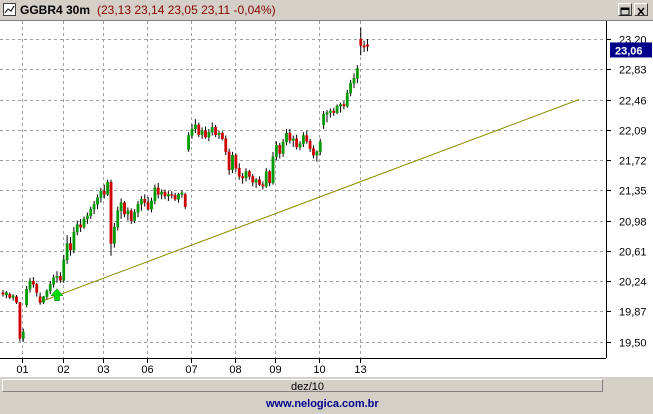 The image size is (653, 414). I want to click on chart-app-icon, so click(9, 9).